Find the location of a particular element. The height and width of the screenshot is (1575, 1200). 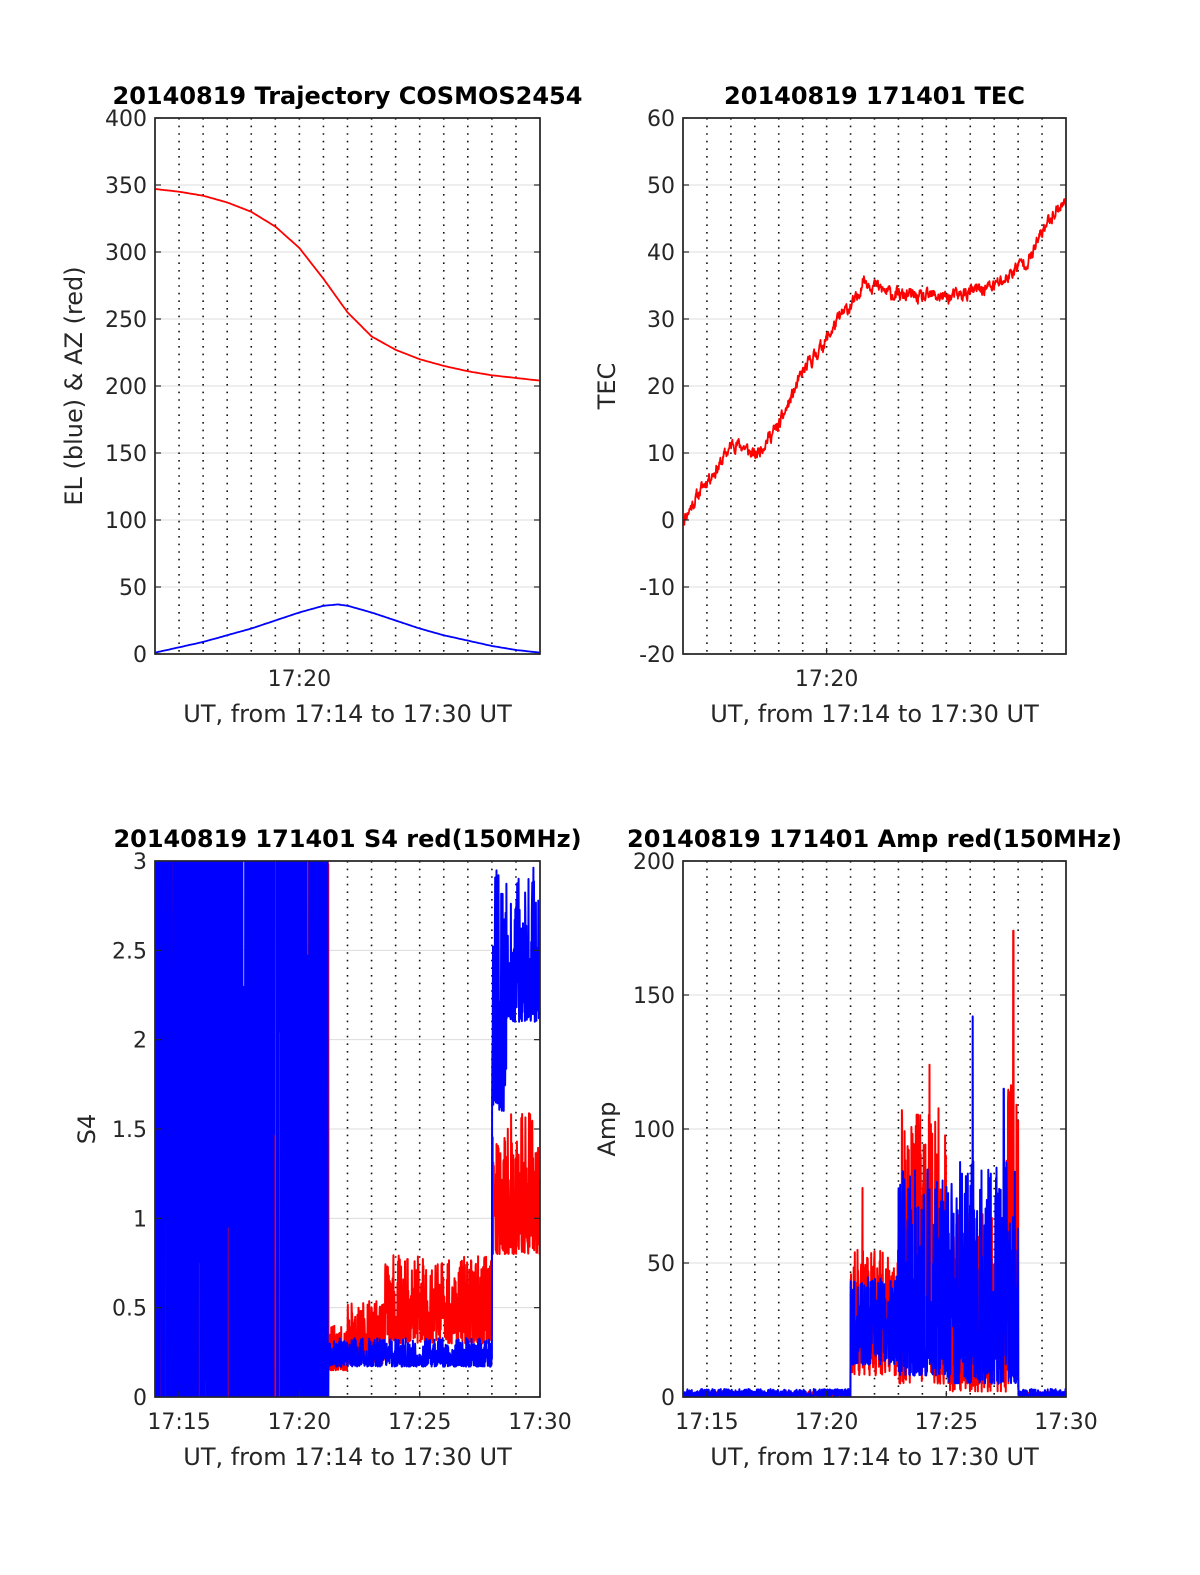

y-tick-label: 20 is located at coordinates (661, 387).